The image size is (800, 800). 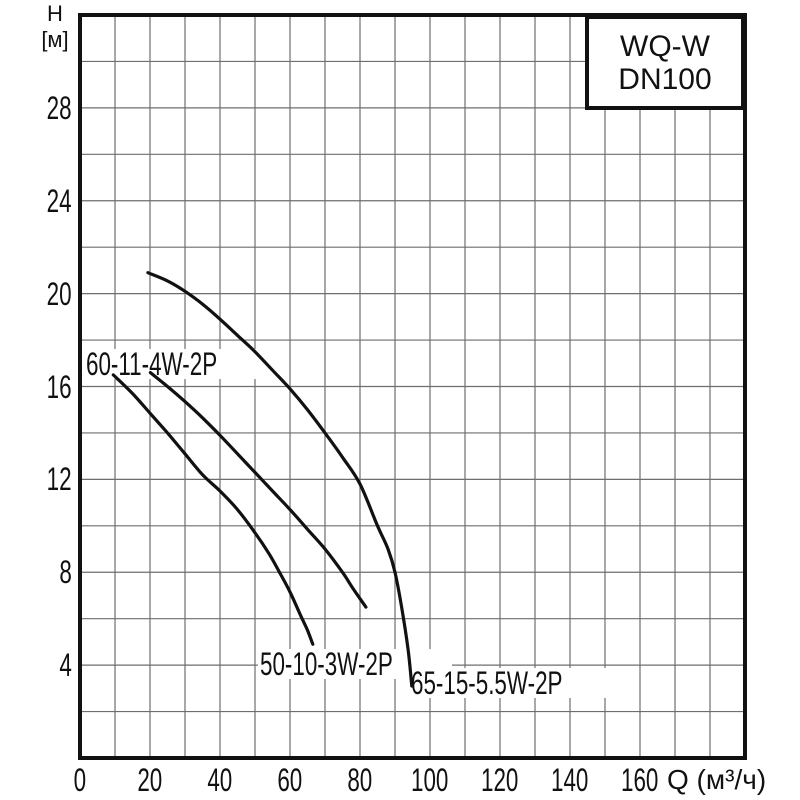 I want to click on x-tick-label: 100, so click(x=430, y=780).